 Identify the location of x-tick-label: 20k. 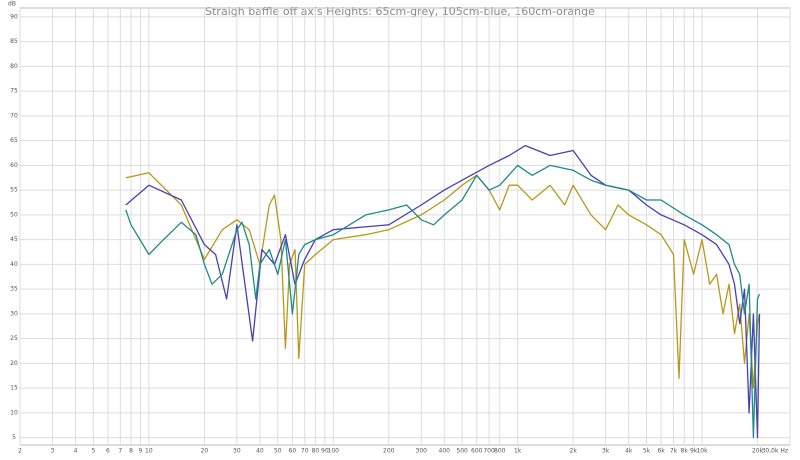
(758, 451).